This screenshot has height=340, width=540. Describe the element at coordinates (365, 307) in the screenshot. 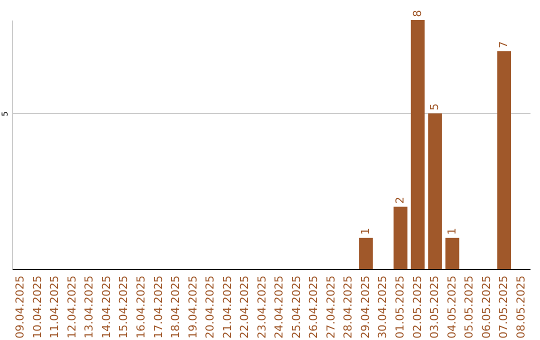

I see `x-tick-label: 29.04.2025` at that location.